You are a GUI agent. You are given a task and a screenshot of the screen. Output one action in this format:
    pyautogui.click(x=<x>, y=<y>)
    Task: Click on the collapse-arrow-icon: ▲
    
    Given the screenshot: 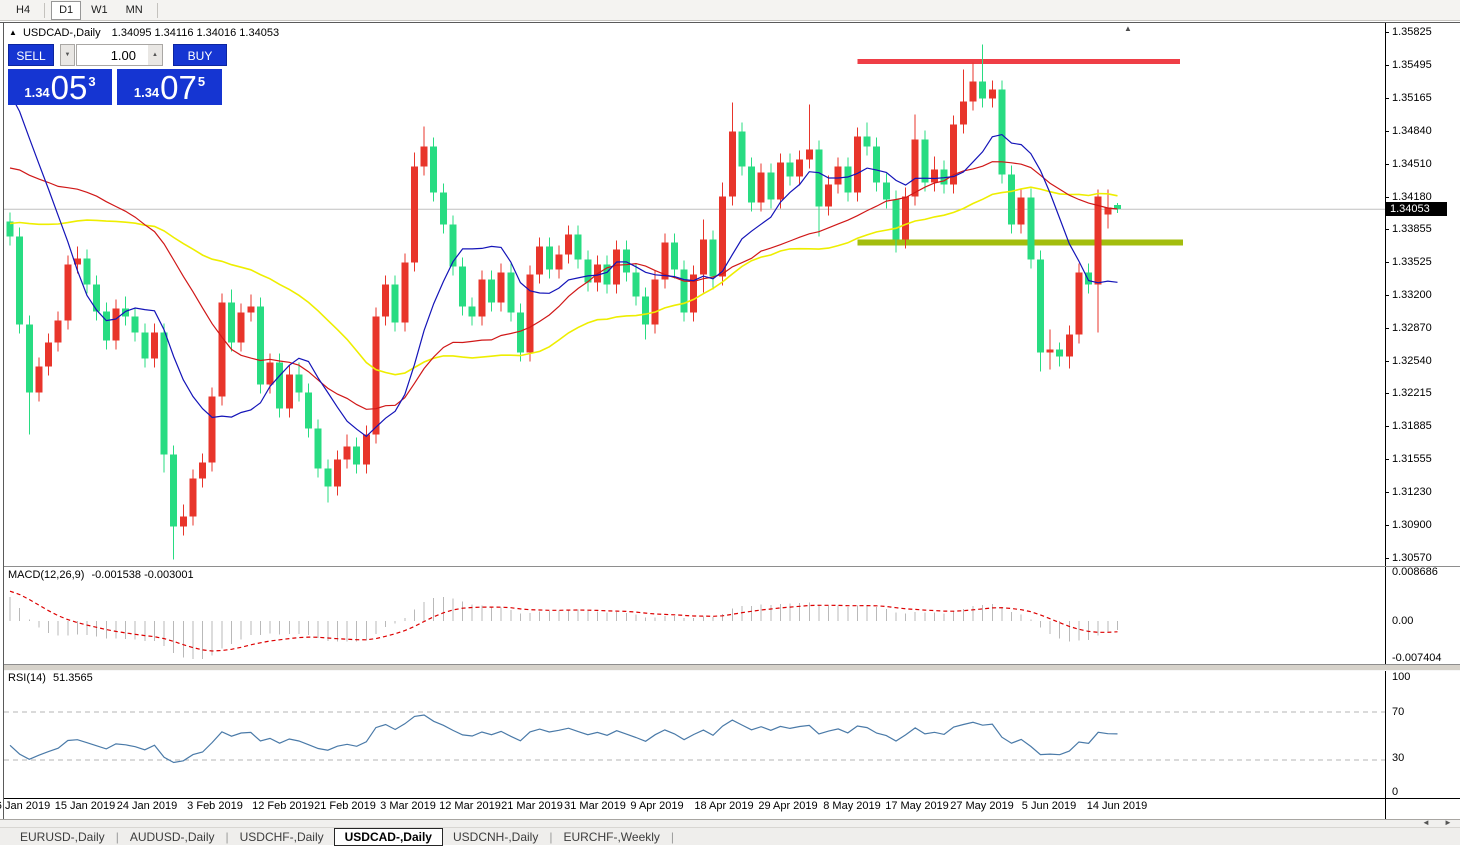 What is the action you would take?
    pyautogui.click(x=13, y=32)
    